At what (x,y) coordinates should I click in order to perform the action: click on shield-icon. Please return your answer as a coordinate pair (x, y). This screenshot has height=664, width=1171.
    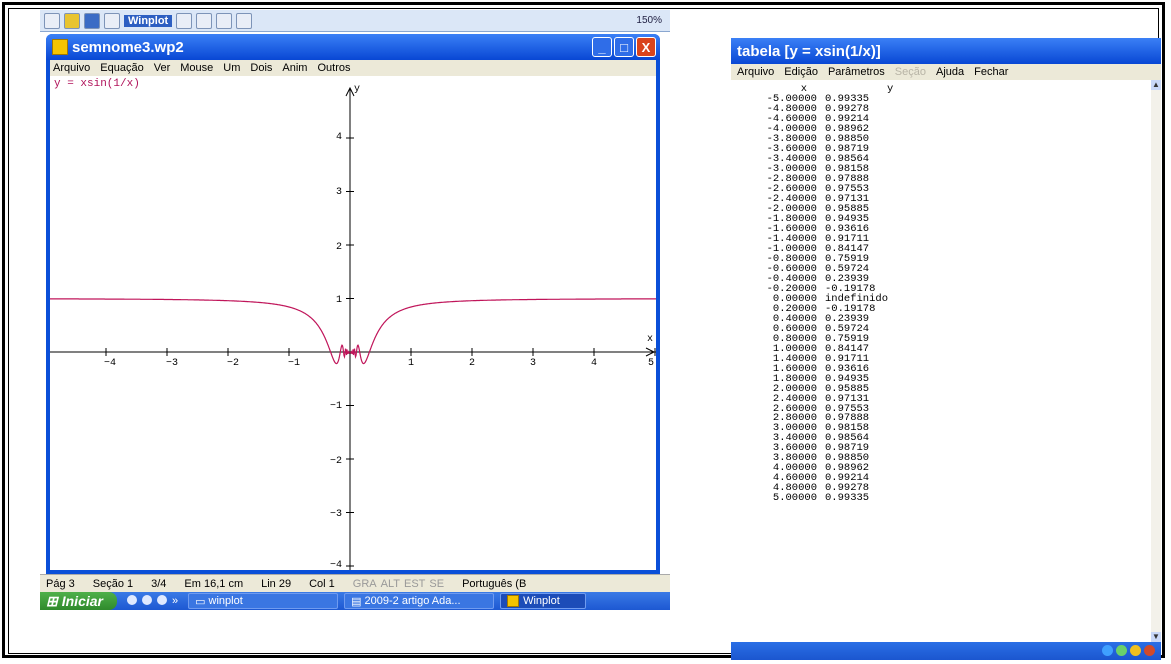
    Looking at the image, I should click on (1135, 650).